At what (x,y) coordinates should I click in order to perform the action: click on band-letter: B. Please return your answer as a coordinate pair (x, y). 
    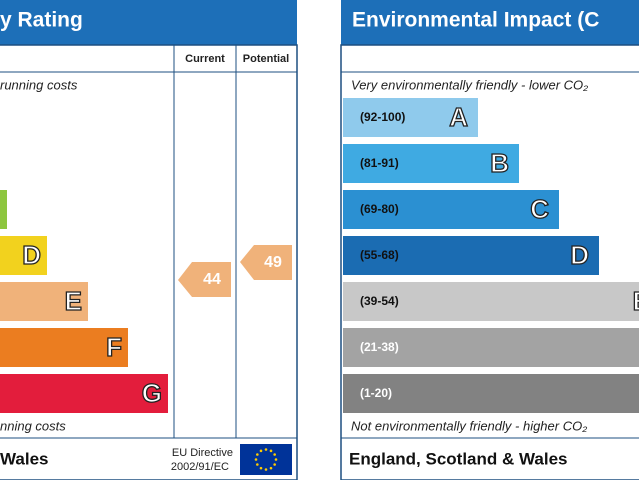
    Looking at the image, I should click on (499, 163).